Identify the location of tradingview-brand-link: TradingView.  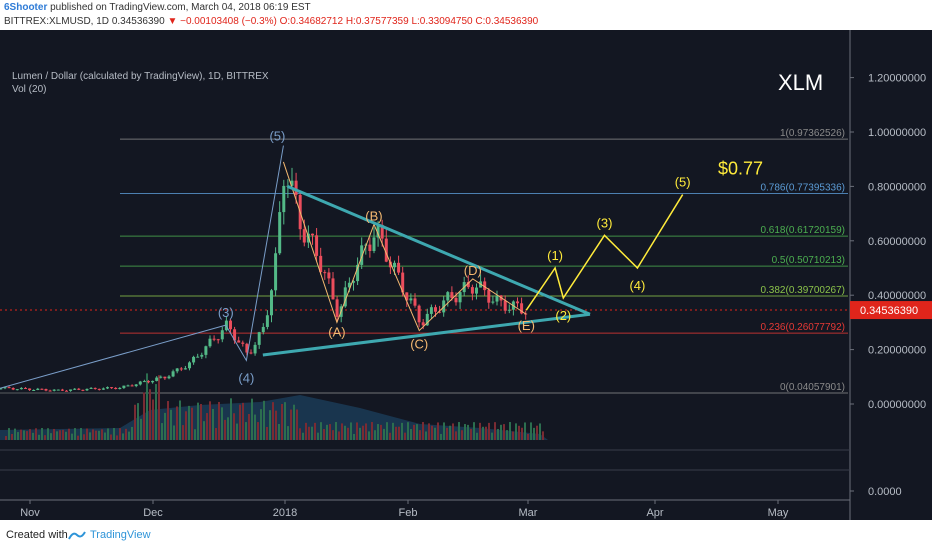
(120, 535).